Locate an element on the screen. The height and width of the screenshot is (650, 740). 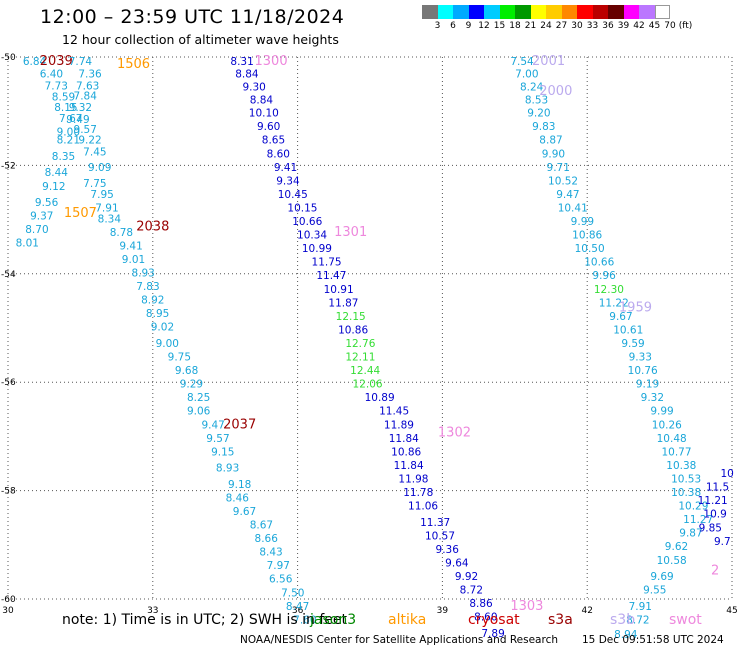
wave-height-value: 10.45 is located at coordinates (293, 195).